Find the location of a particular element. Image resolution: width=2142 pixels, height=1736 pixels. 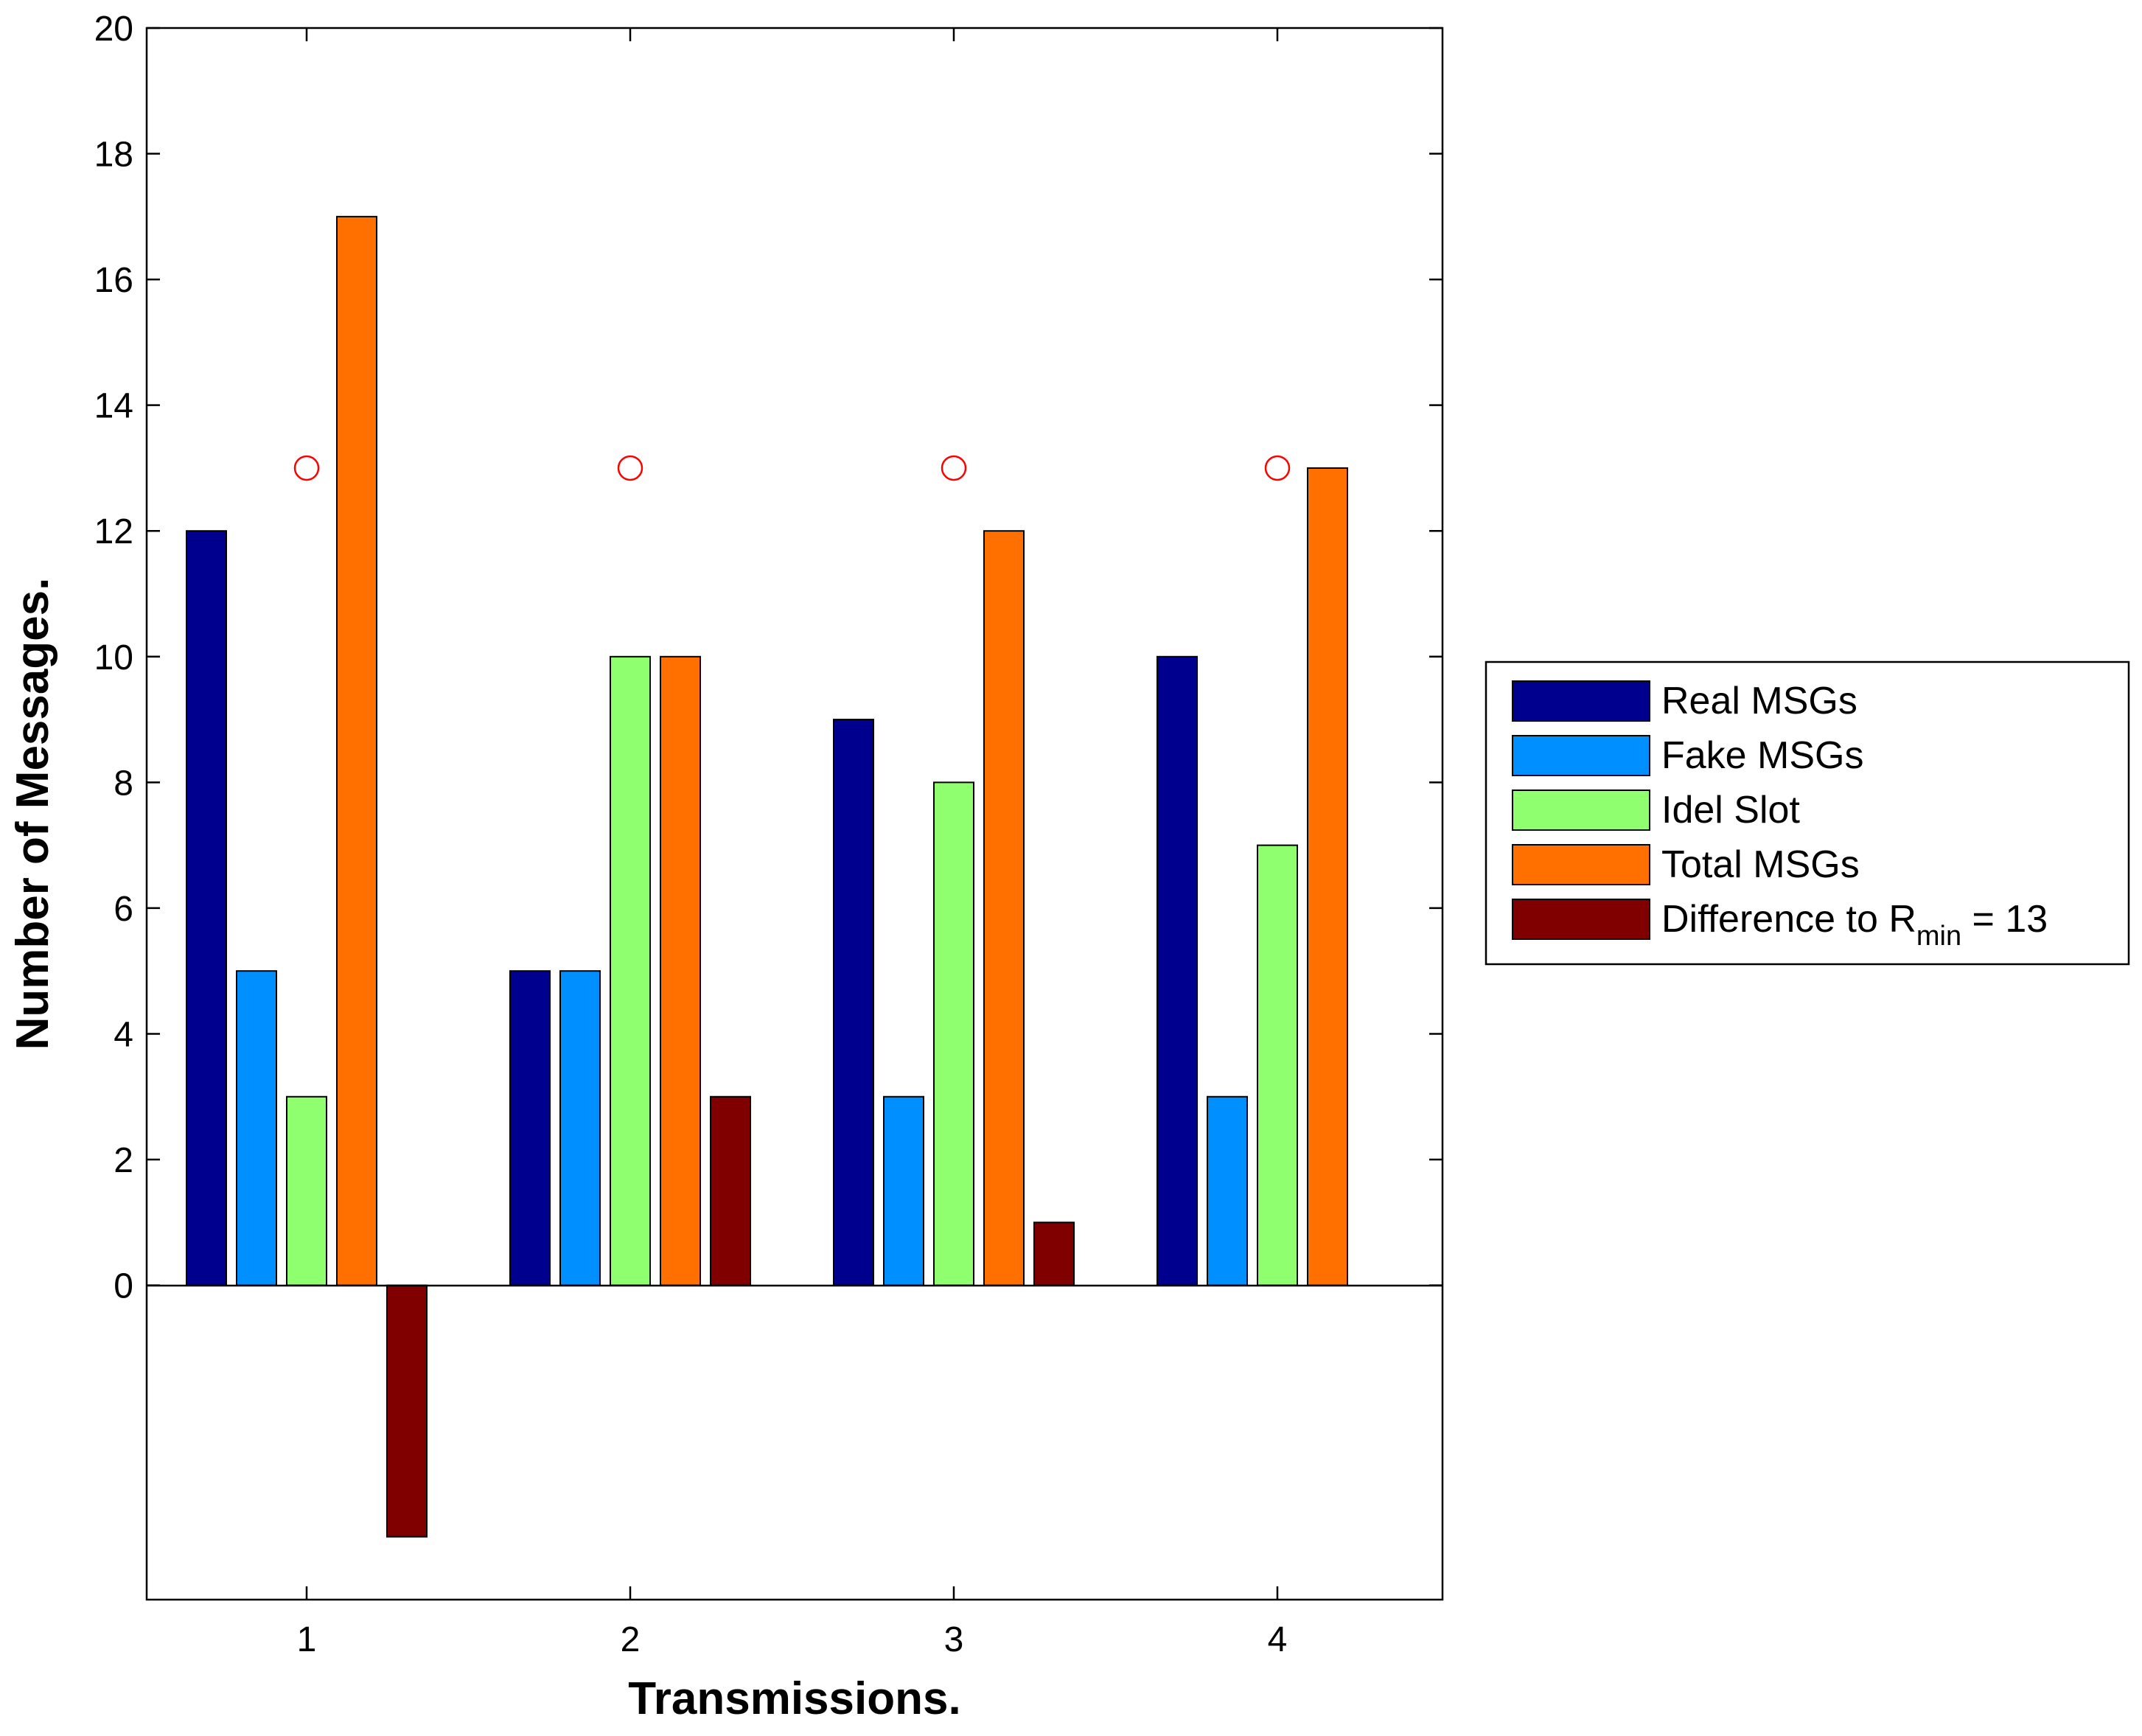

y-tick-label: 4 is located at coordinates (123, 1034).